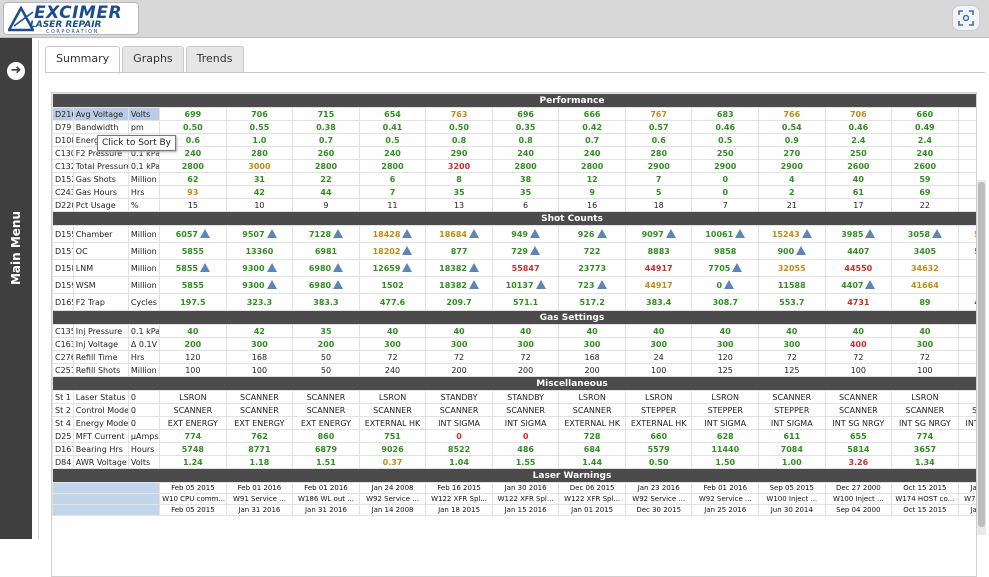 The height and width of the screenshot is (577, 989). What do you see at coordinates (16, 71) in the screenshot?
I see `menu-toggle-icon: ➜` at bounding box center [16, 71].